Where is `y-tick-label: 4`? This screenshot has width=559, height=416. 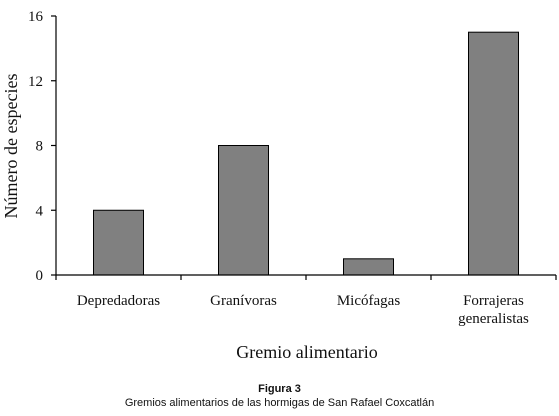
y-tick-label: 4 is located at coordinates (40, 211).